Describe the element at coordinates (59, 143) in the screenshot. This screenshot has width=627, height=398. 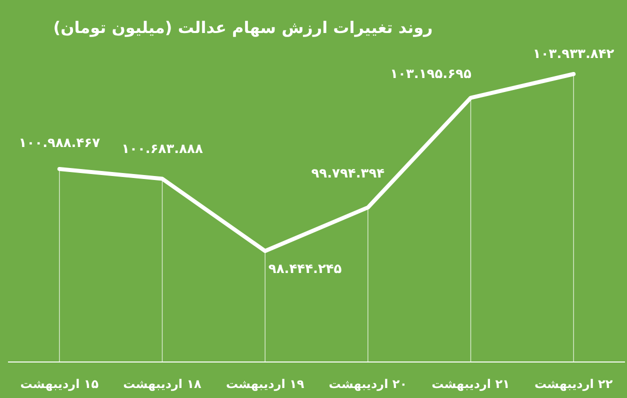
I see `data-label: ۱۰۰.۹۸۸.۴۶۷` at that location.